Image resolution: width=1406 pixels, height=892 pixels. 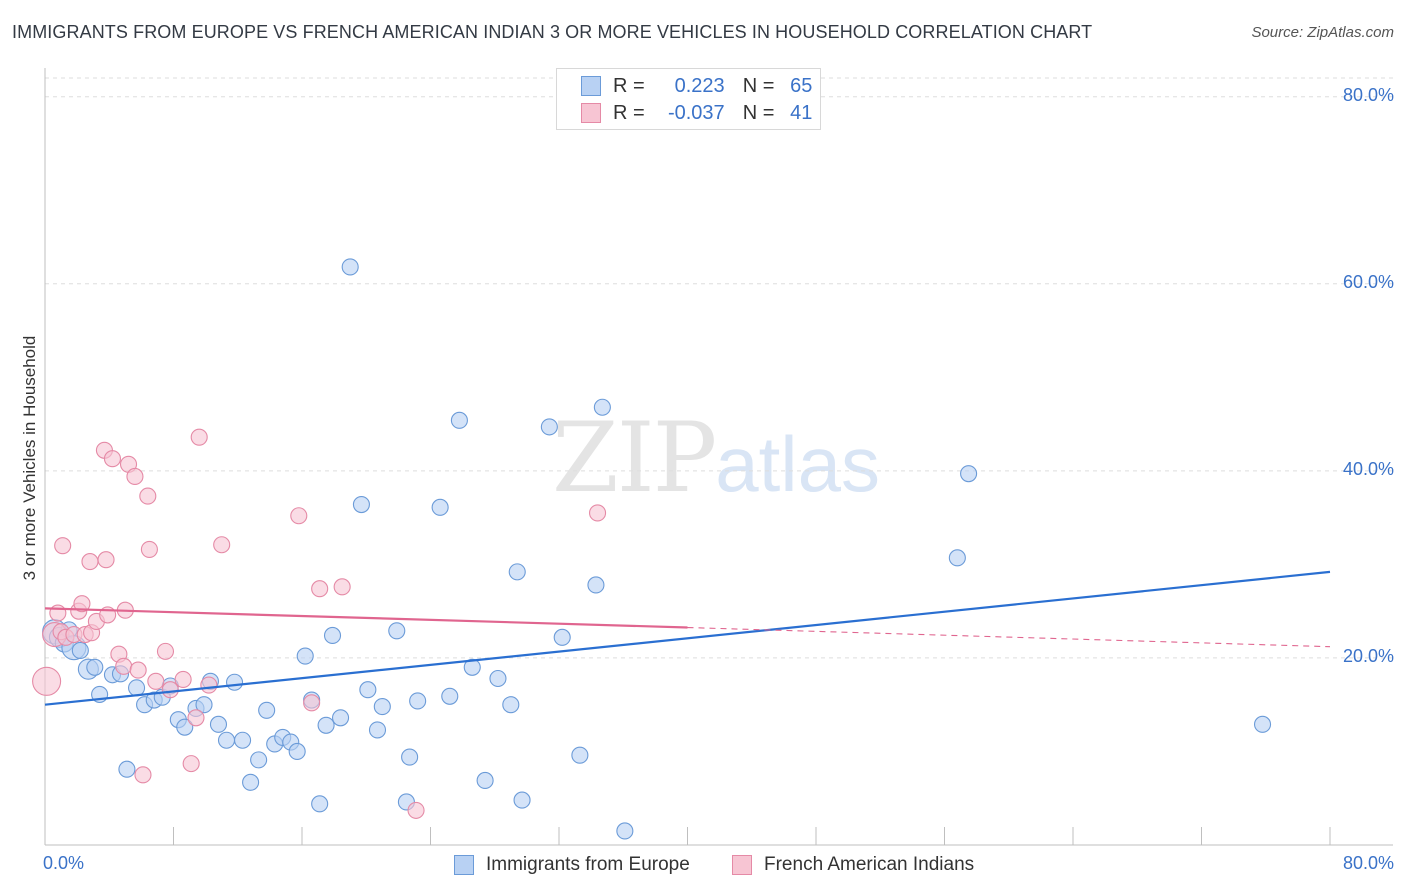 What do you see at coordinates (29, 458) in the screenshot?
I see `y-axis-label: 3 or more Vehicles in Household` at bounding box center [29, 458].